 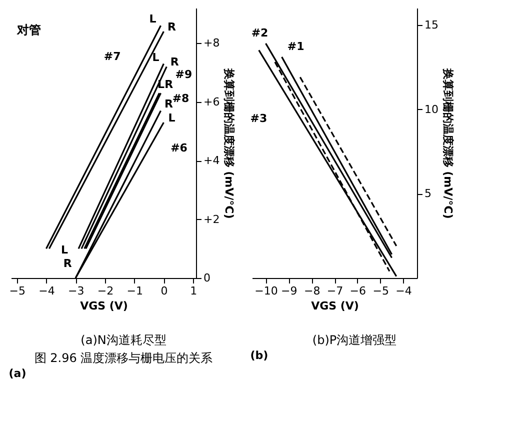 I want to click on x-tick-label: −6, so click(x=358, y=291).